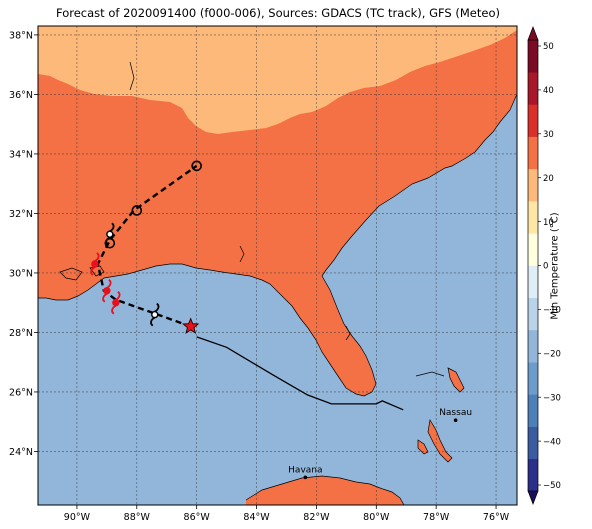 Image resolution: width=592 pixels, height=529 pixels. Describe the element at coordinates (21, 95) in the screenshot. I see `y-tick-label: 36°N` at that location.